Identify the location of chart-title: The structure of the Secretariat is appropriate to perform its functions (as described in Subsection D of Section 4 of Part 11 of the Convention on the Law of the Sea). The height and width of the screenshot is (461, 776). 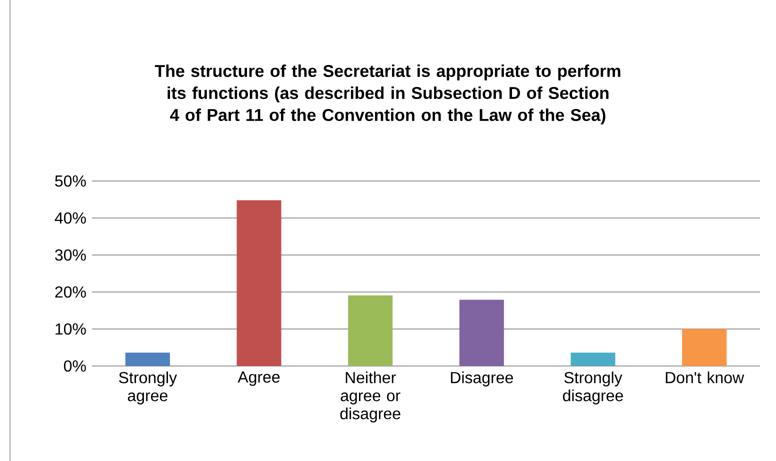
(387, 94).